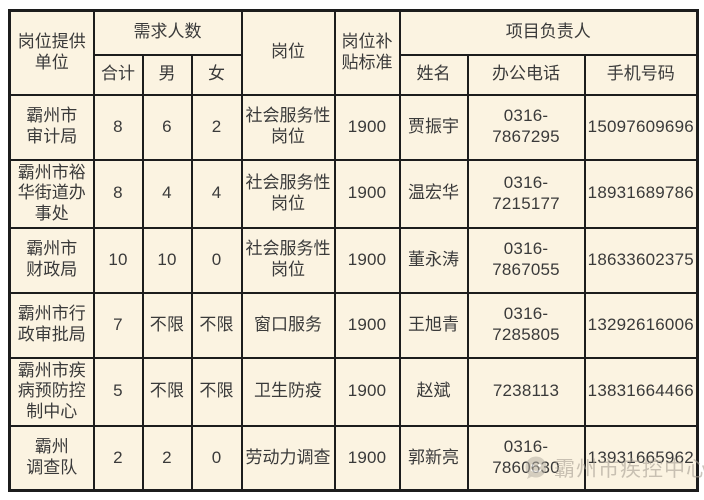 Image resolution: width=704 pixels, height=500 pixels. Describe the element at coordinates (526, 74) in the screenshot. I see `header-office-phone: 办公电话` at that location.